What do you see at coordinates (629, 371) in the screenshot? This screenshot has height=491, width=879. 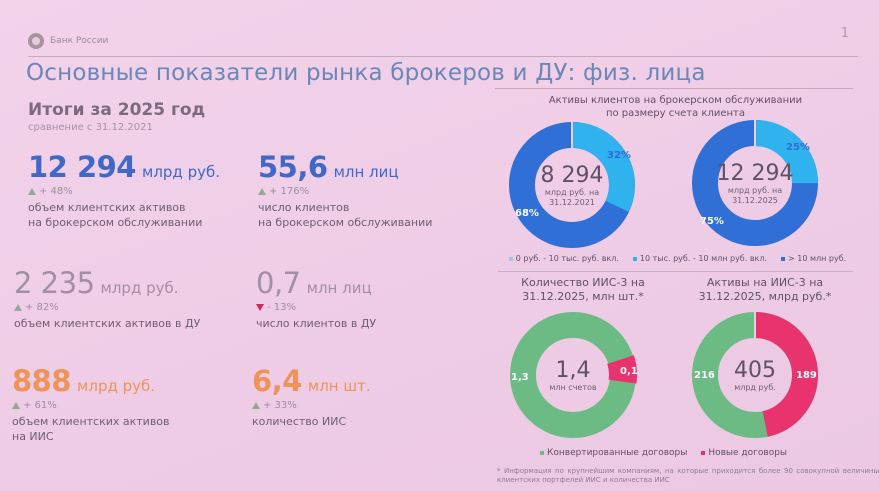 I see `slice-label-new: 0,1` at bounding box center [629, 371].